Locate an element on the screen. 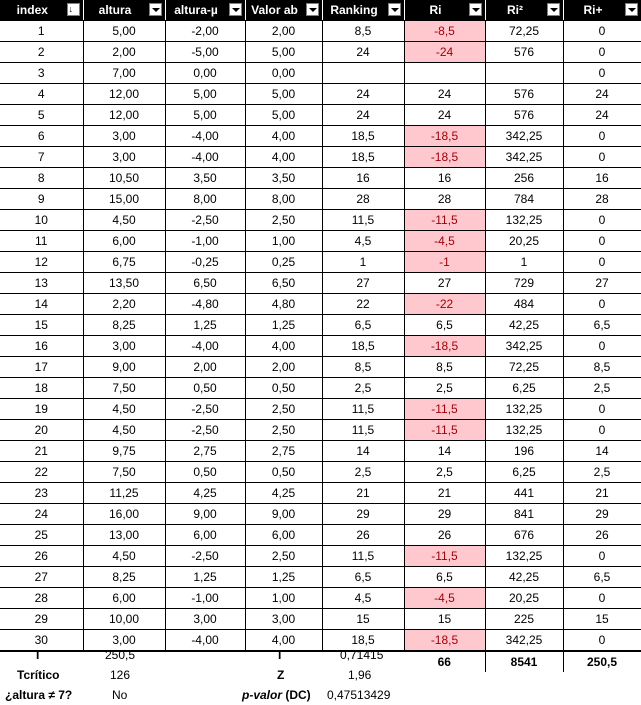 The width and height of the screenshot is (641, 705). header-index: index ↓ is located at coordinates (42, 10).